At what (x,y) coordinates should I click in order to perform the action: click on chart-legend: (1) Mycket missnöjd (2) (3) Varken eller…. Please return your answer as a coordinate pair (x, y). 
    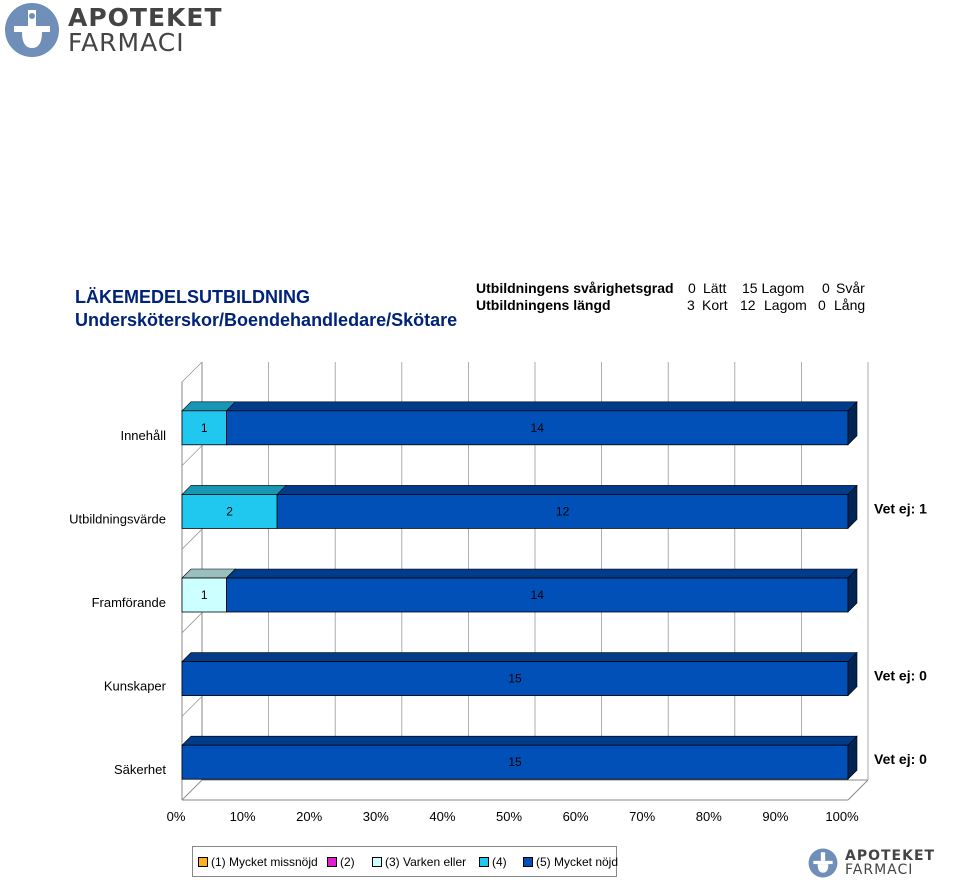
    Looking at the image, I should click on (405, 861).